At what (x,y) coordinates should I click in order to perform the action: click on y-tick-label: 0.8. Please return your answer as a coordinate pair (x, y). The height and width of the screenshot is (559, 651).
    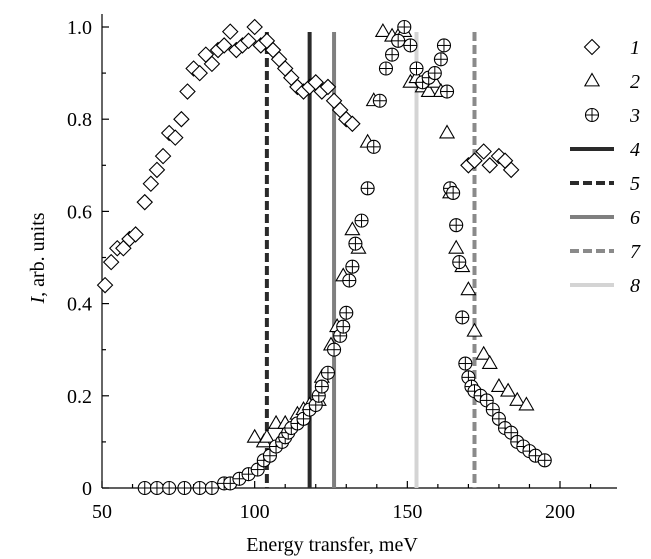
    Looking at the image, I should click on (79, 120).